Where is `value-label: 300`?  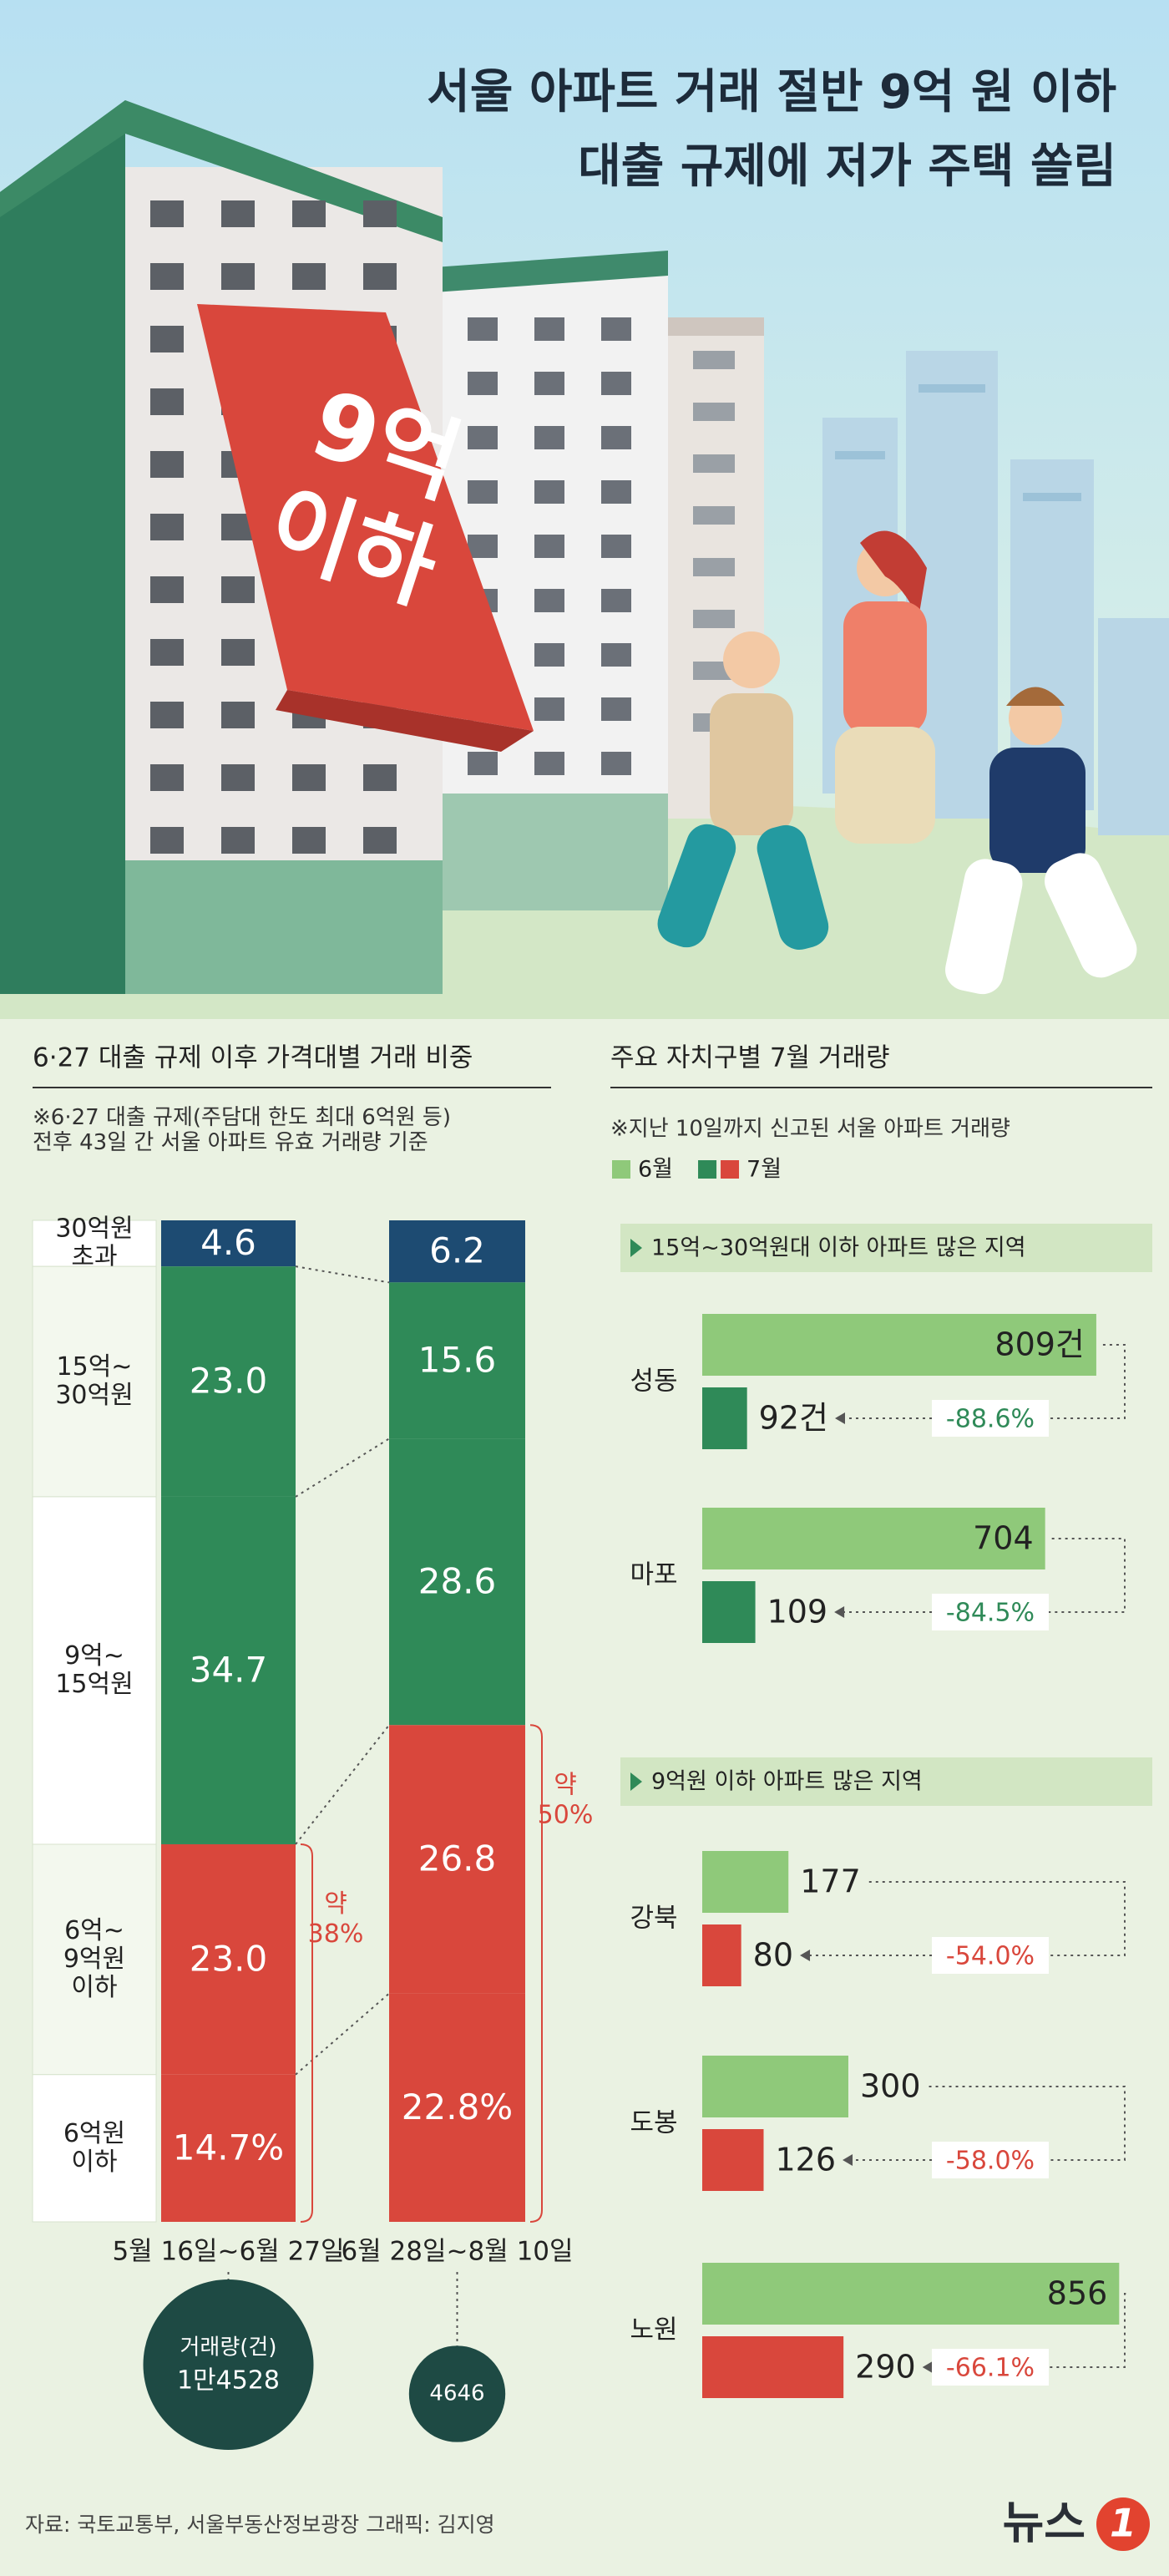 value-label: 300 is located at coordinates (890, 2086).